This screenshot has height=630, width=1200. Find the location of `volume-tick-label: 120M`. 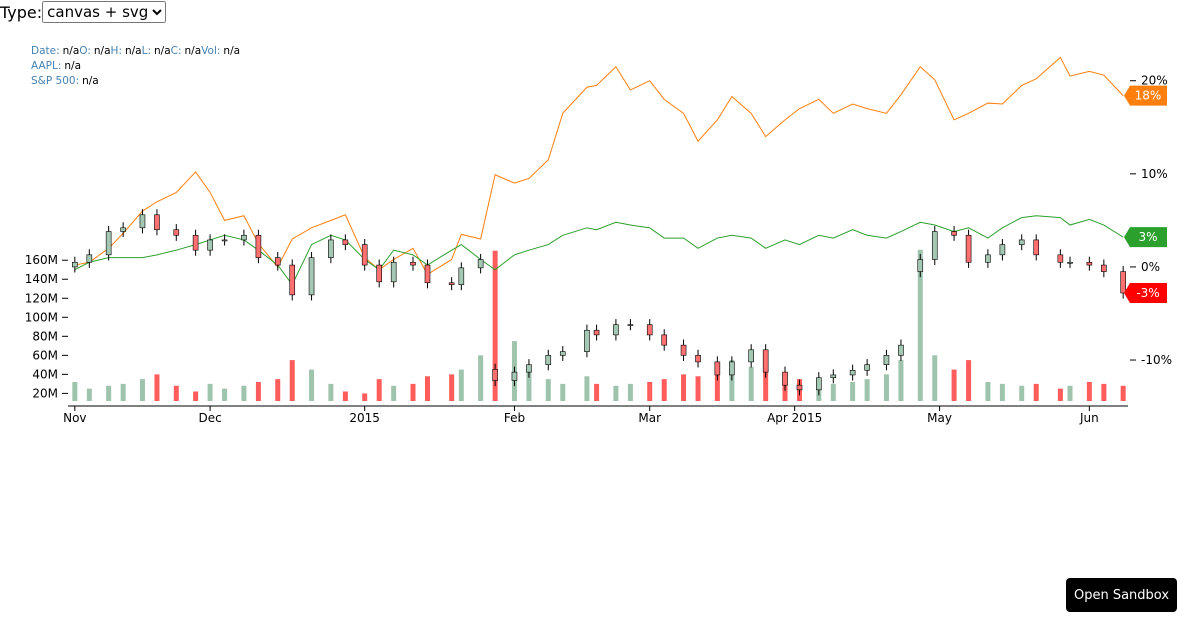

volume-tick-label: 120M is located at coordinates (41, 298).